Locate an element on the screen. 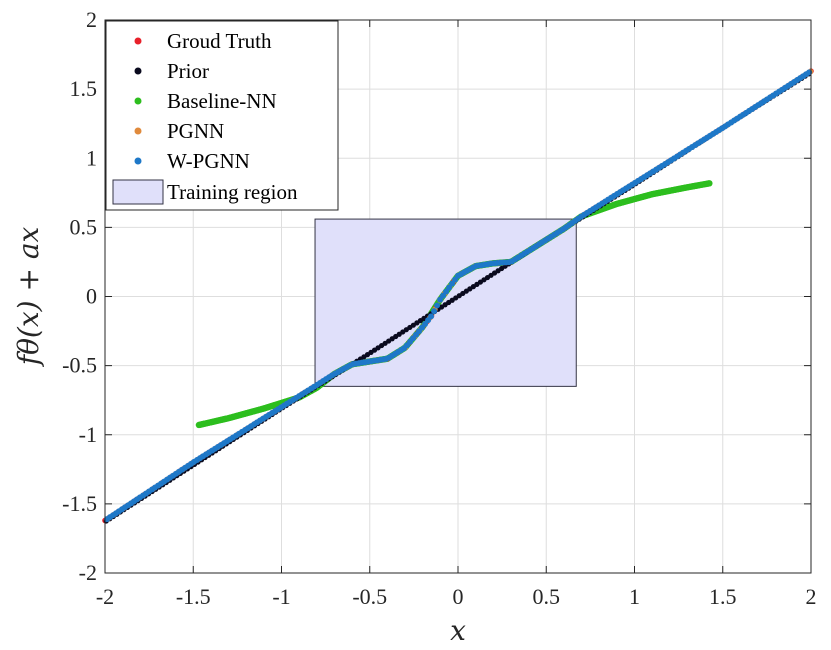 This screenshot has height=650, width=831. legend-item: Baseline-NN is located at coordinates (205, 101).